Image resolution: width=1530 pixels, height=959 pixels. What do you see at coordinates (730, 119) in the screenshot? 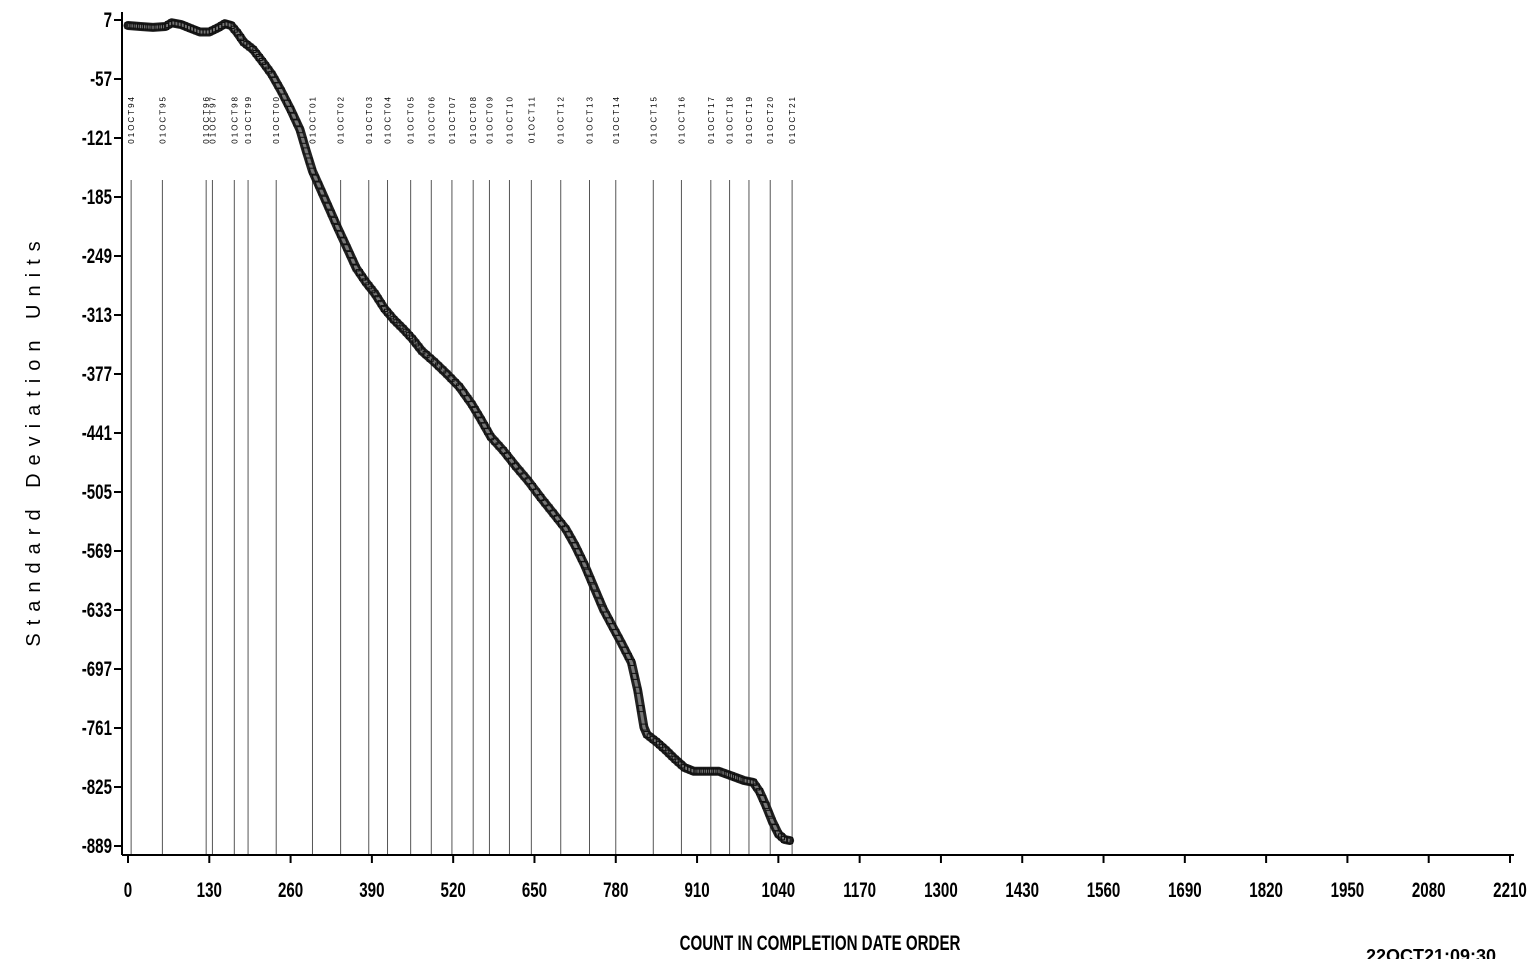
I see `reference-line-label: 01OCT18` at bounding box center [730, 119].